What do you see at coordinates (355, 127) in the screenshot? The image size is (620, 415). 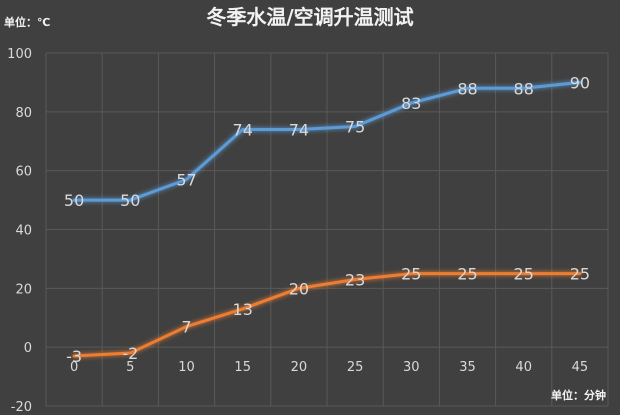 I see `data-label-series-1: 75` at bounding box center [355, 127].